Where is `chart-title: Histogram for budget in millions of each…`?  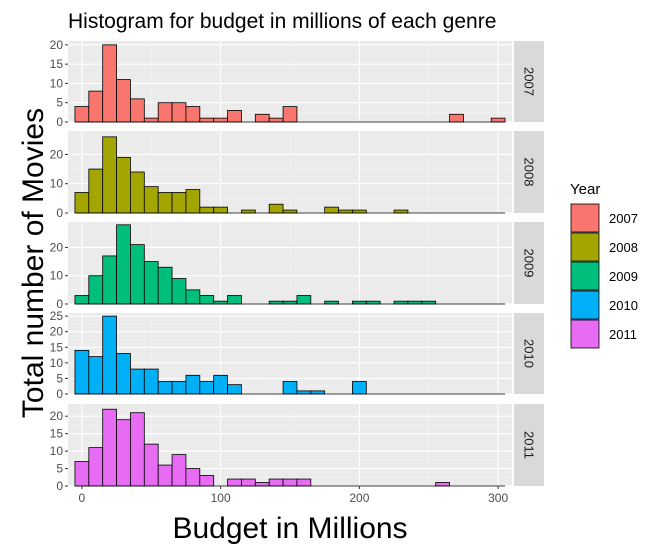 chart-title: Histogram for budget in millions of each… is located at coordinates (282, 21).